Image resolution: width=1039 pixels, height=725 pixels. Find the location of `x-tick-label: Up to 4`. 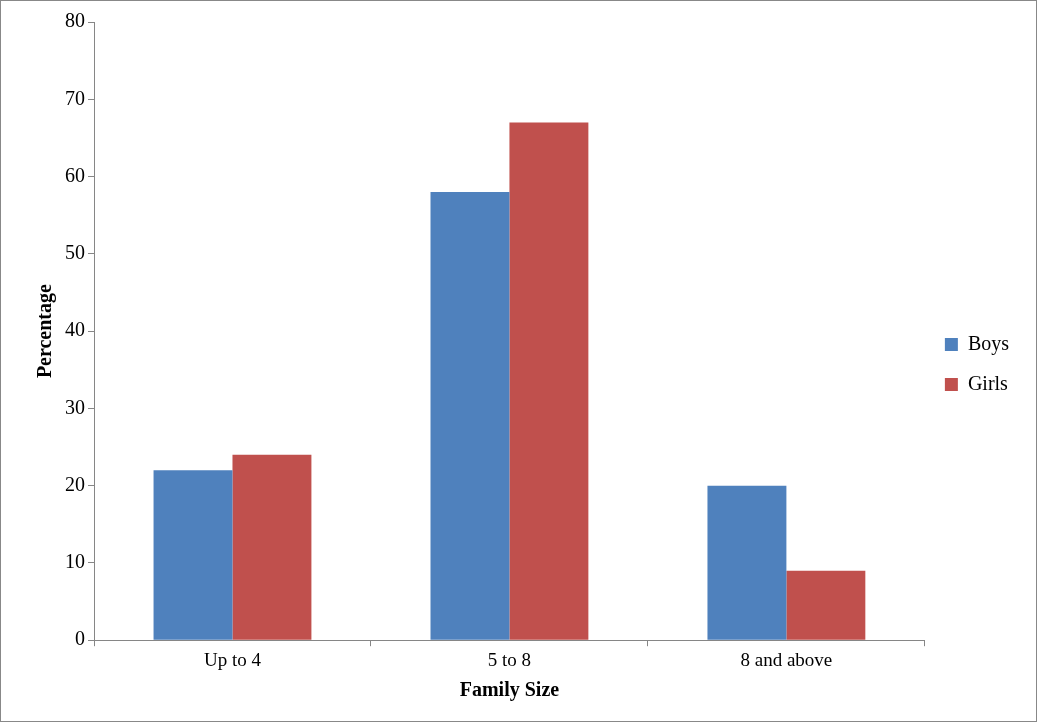

x-tick-label: Up to 4 is located at coordinates (232, 659).